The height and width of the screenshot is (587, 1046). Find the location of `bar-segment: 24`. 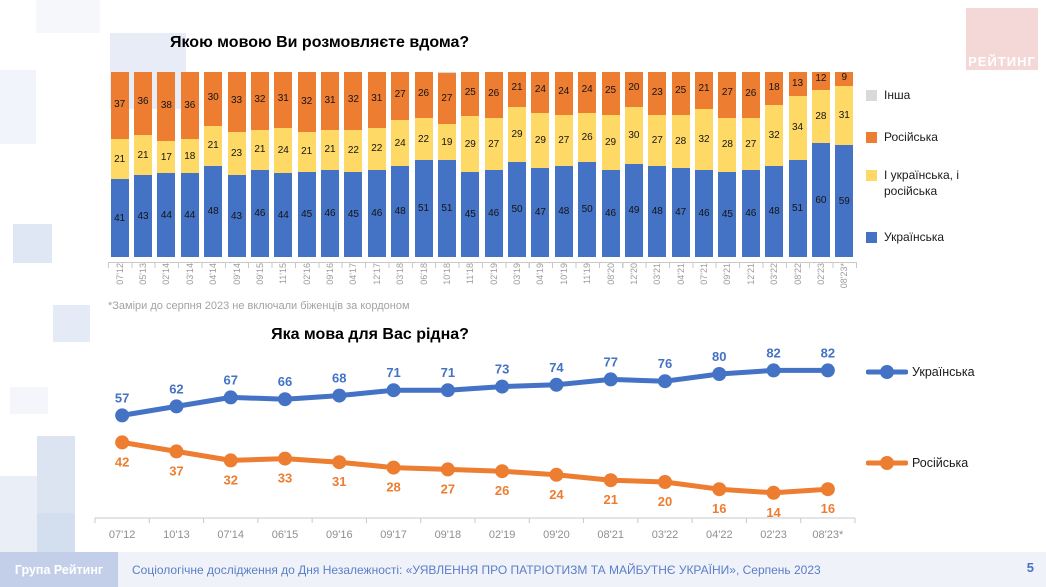

bar-segment: 24 is located at coordinates (400, 143).